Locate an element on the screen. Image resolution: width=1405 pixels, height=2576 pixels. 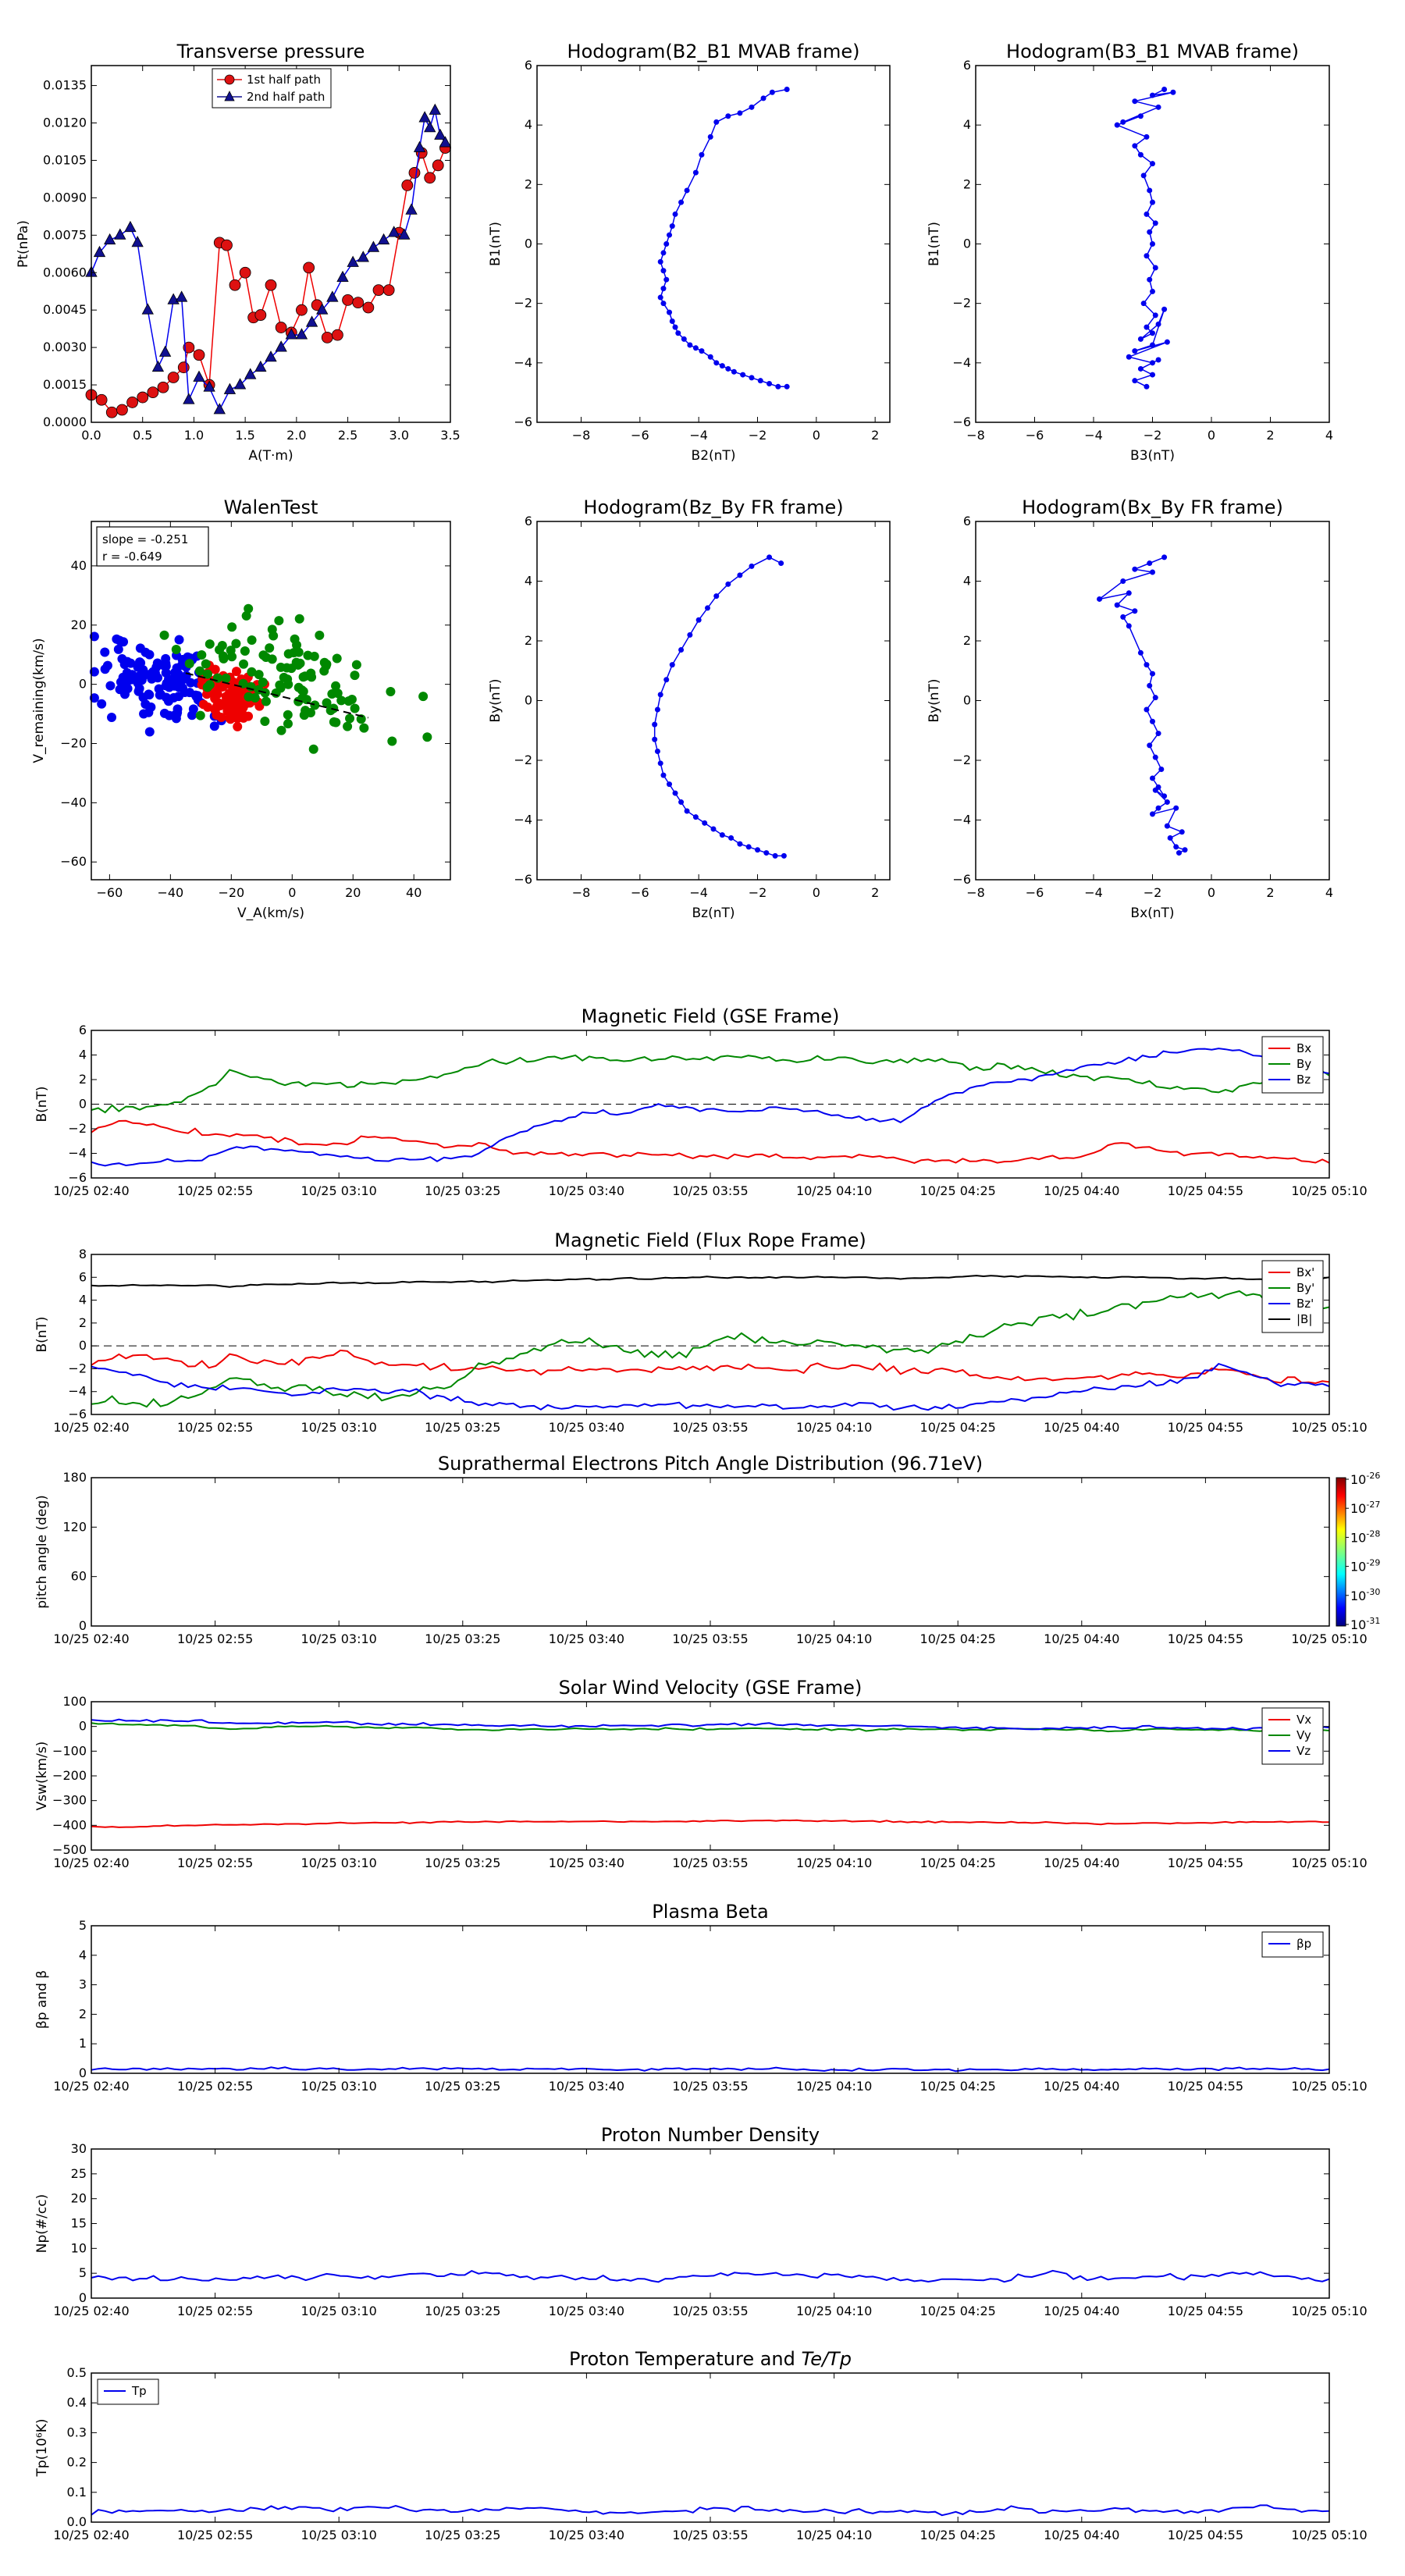
y-tick-label: 5 is located at coordinates (83, 2272).